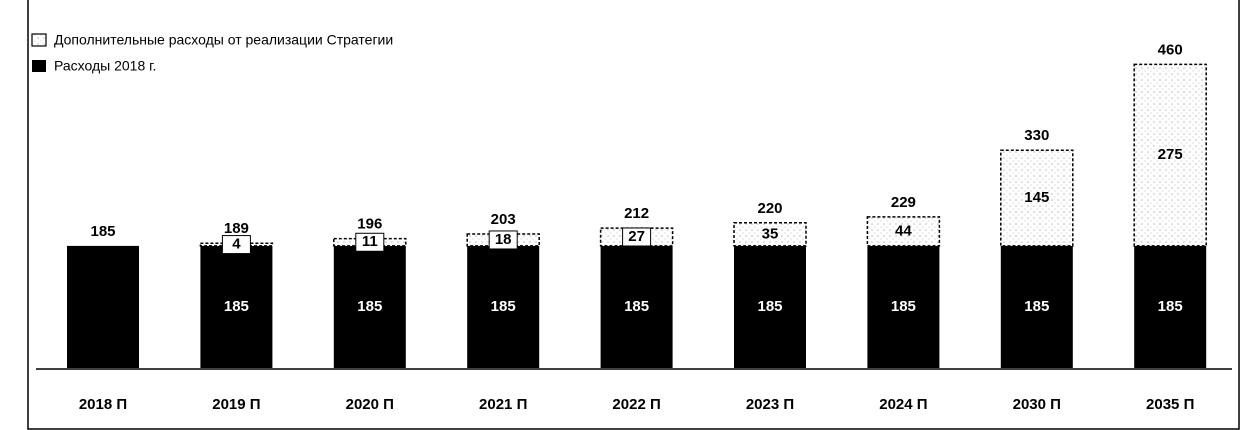 Image resolution: width=1248 pixels, height=430 pixels. Describe the element at coordinates (503, 404) in the screenshot. I see `x-tick-label: 2021 П` at that location.